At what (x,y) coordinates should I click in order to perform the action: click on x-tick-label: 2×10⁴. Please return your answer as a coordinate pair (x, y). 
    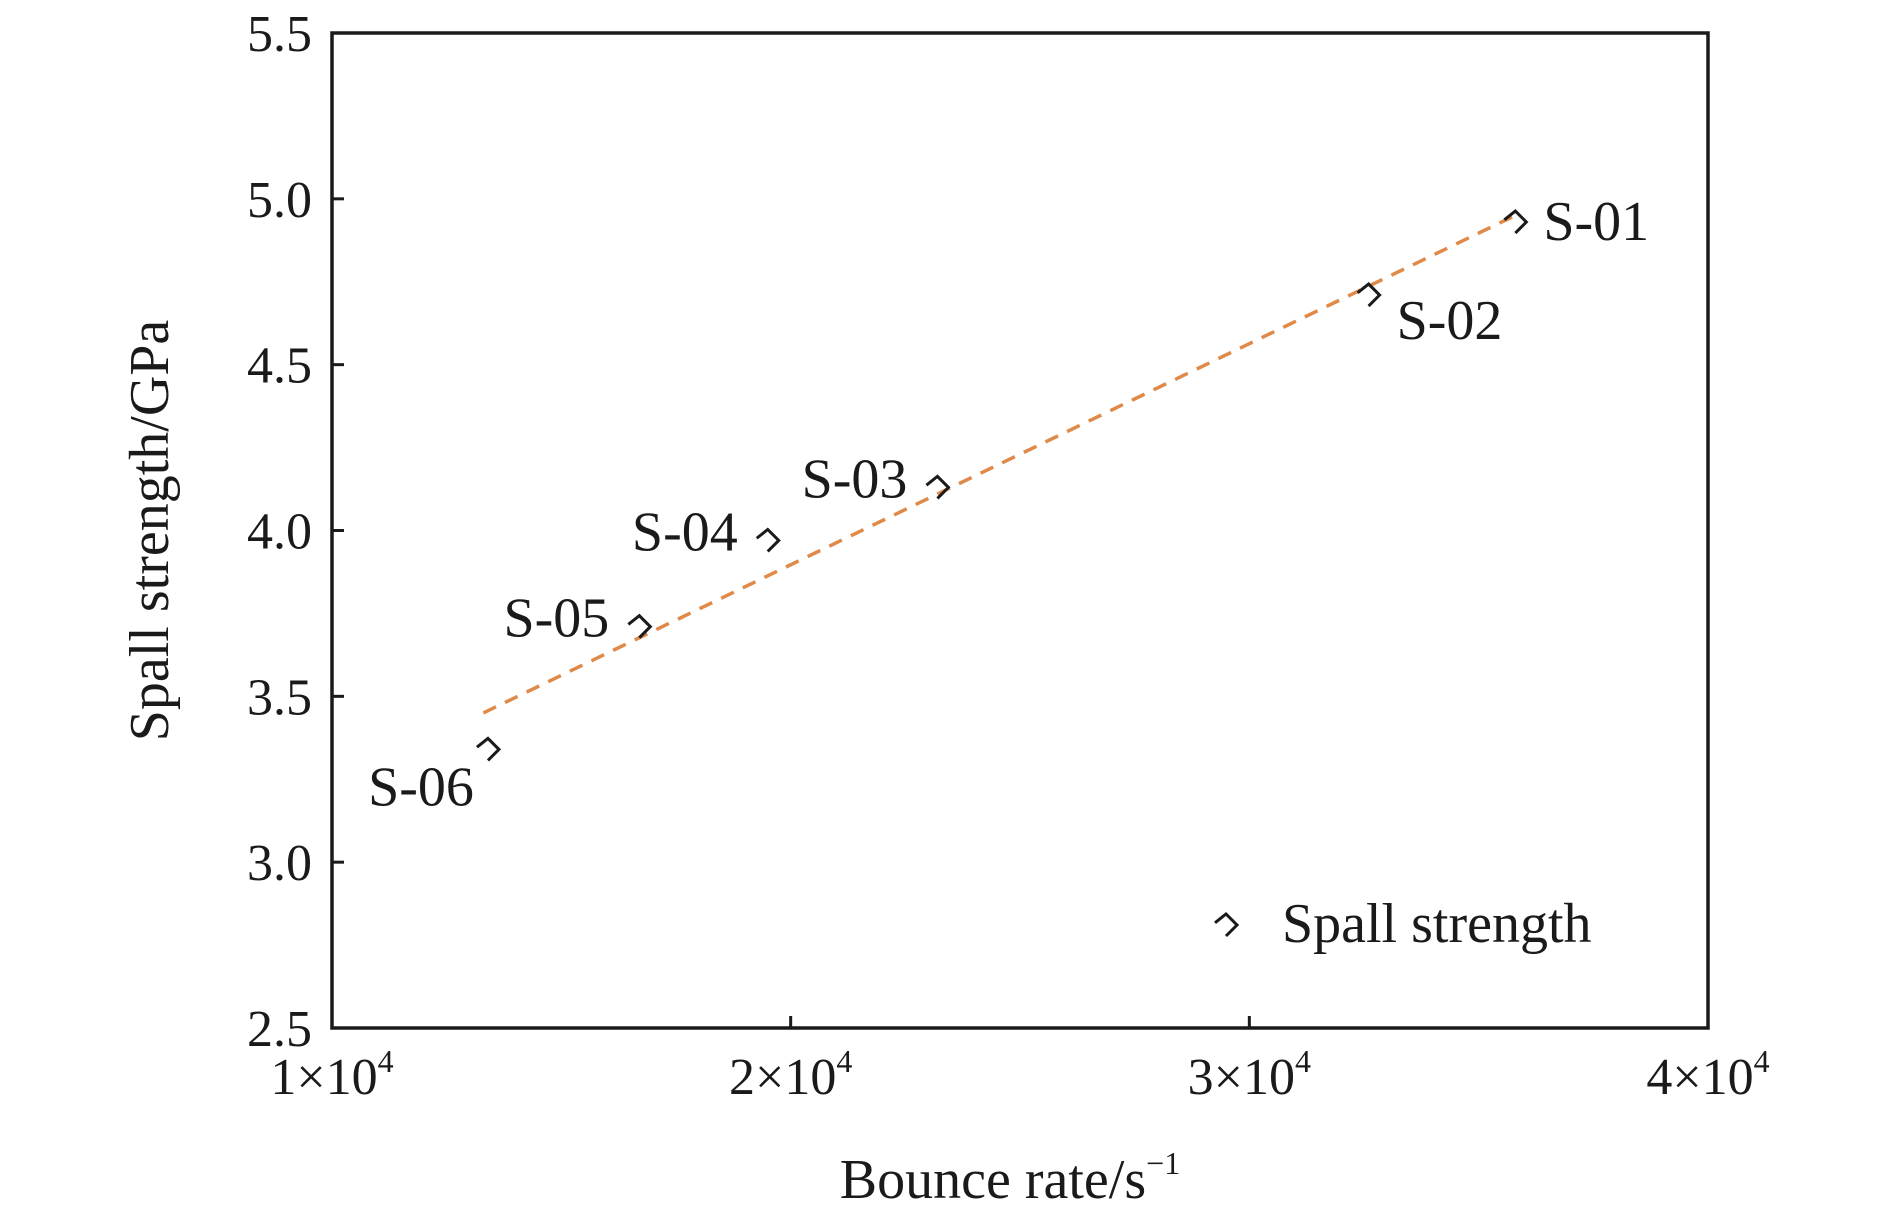
    Looking at the image, I should click on (790, 1074).